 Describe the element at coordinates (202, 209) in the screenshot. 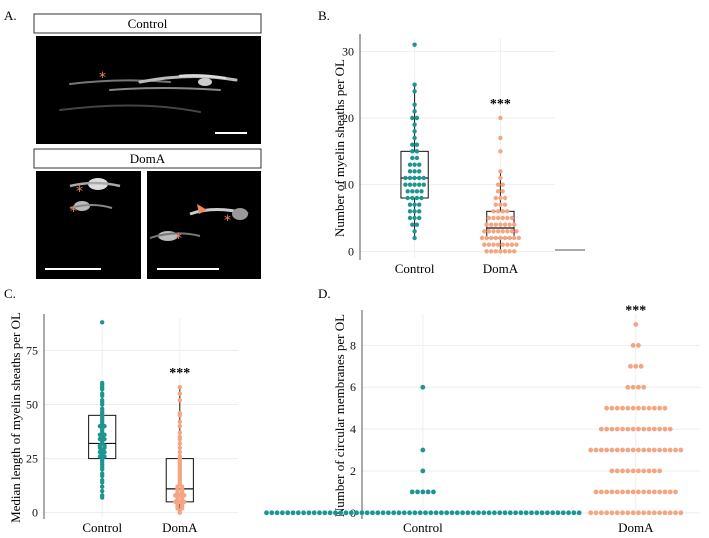

I see `arrowhead-marker` at that location.